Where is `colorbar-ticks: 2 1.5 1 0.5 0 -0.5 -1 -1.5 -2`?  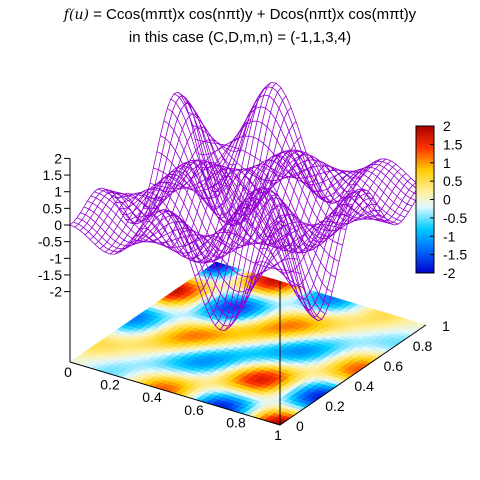 colorbar-ticks: 2 1.5 1 0.5 0 -0.5 -1 -1.5 -2 is located at coordinates (448, 199).